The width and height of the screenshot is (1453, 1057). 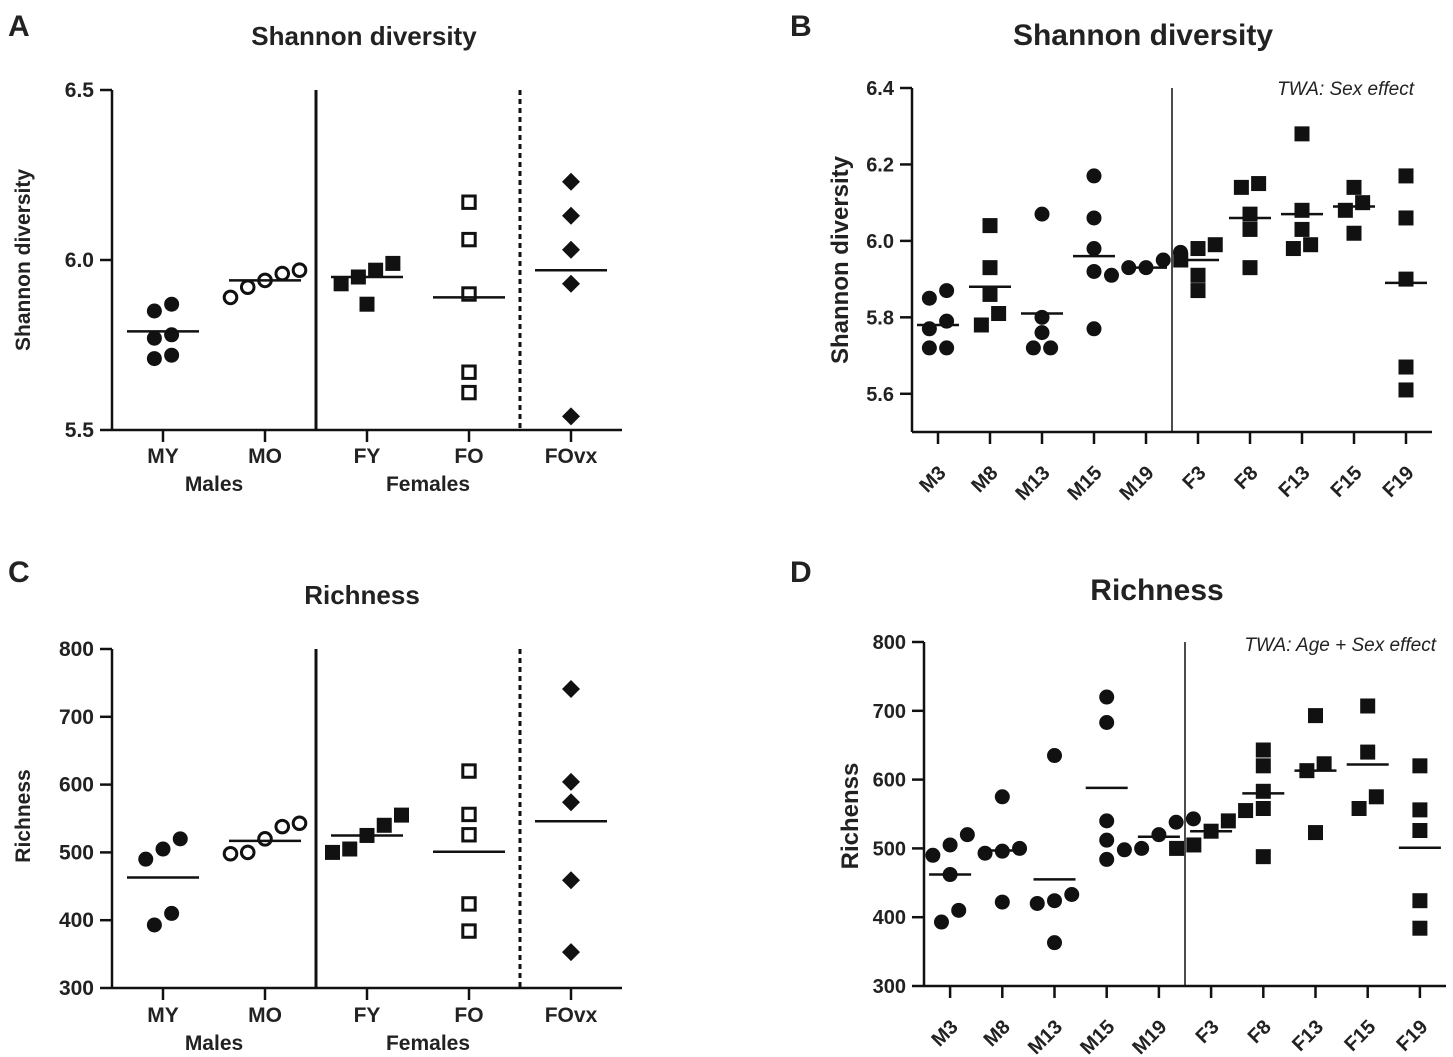 What do you see at coordinates (1347, 482) in the screenshot?
I see `x-tick-label: F15` at bounding box center [1347, 482].